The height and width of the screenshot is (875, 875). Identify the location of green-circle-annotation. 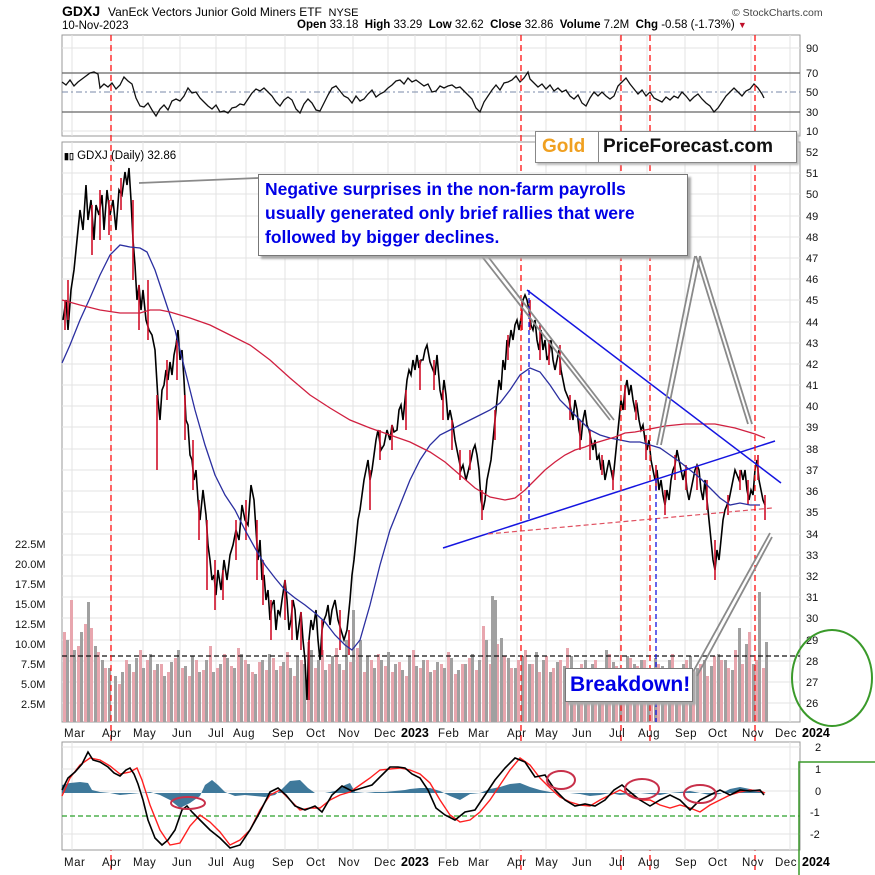
(832, 678).